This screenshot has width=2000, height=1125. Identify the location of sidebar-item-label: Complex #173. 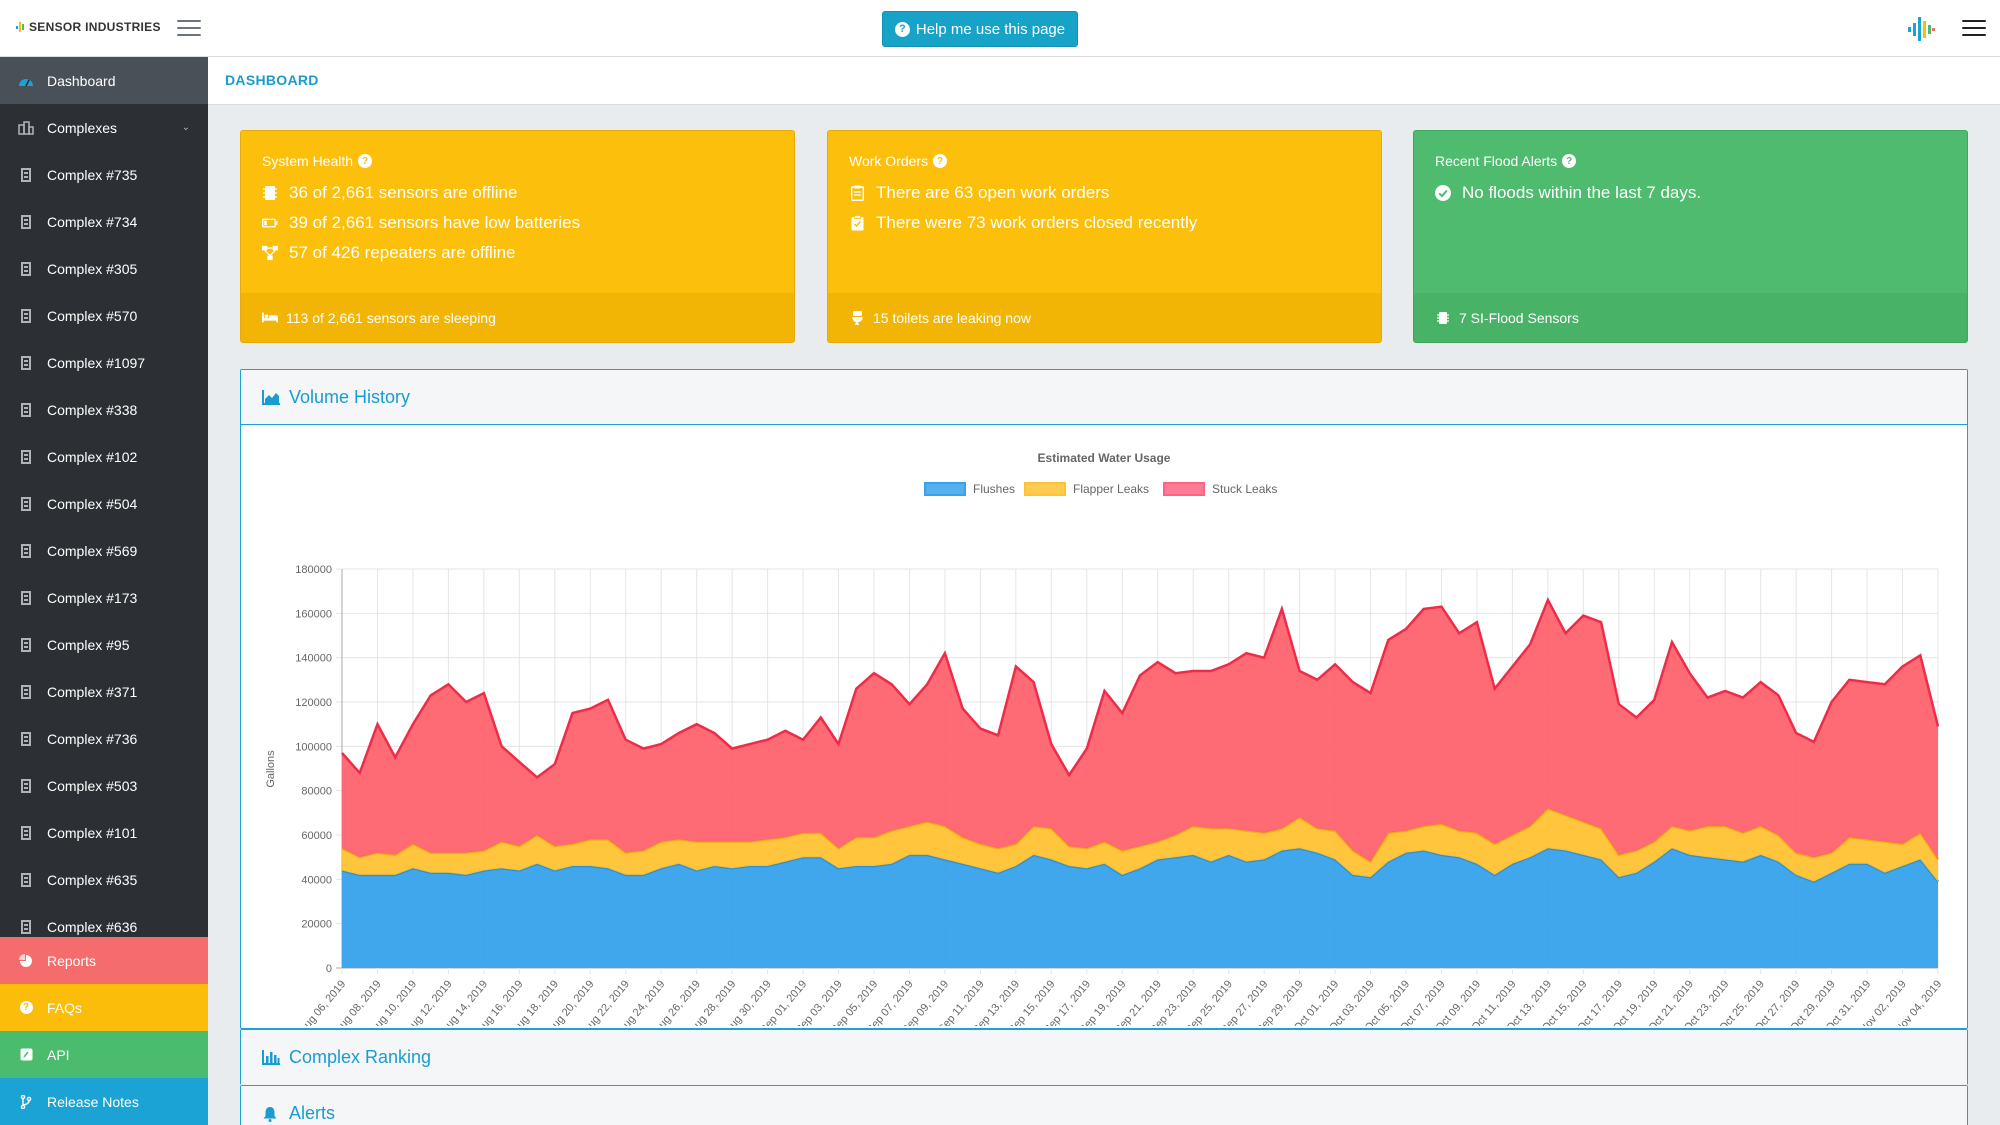
(92, 597).